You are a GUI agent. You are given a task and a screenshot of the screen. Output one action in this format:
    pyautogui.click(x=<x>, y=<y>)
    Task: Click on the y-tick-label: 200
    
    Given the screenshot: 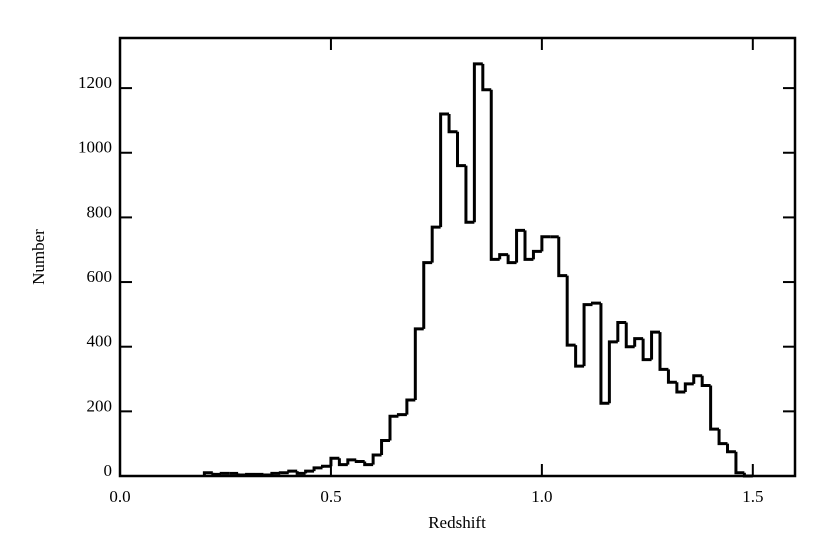 What is the action you would take?
    pyautogui.click(x=100, y=405)
    